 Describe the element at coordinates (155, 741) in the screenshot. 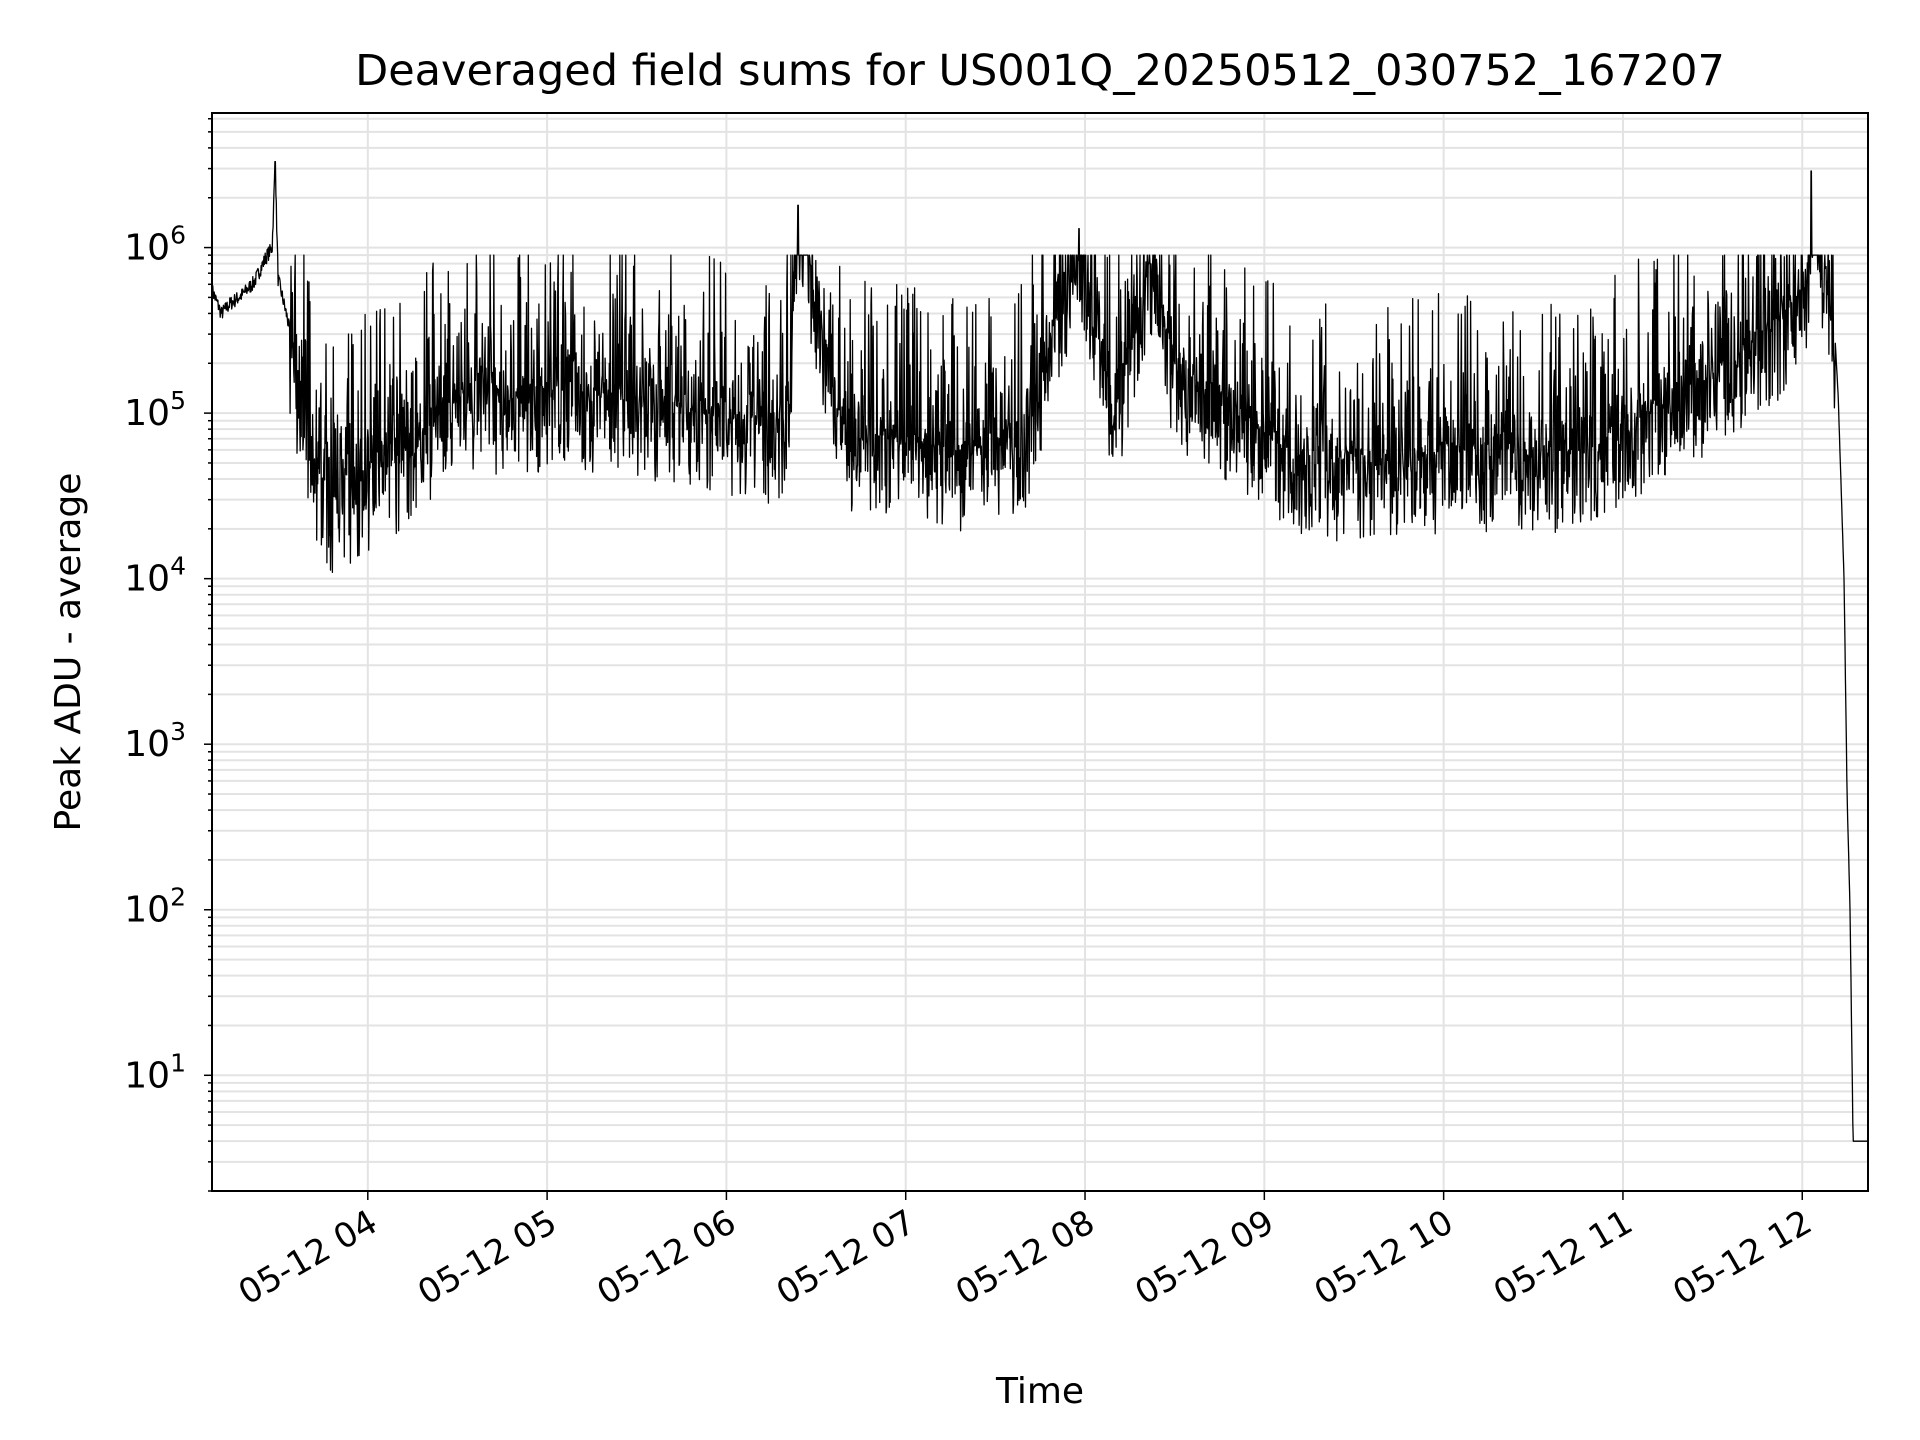

I see `y-tick-label: 10³` at that location.